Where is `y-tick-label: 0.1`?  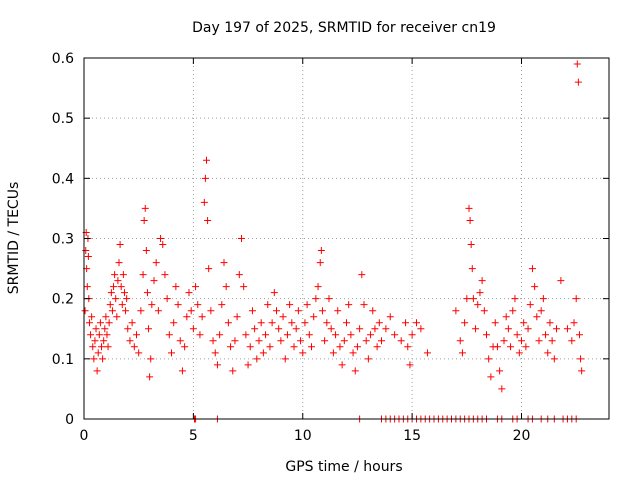 y-tick-label: 0.1 is located at coordinates (63, 360).